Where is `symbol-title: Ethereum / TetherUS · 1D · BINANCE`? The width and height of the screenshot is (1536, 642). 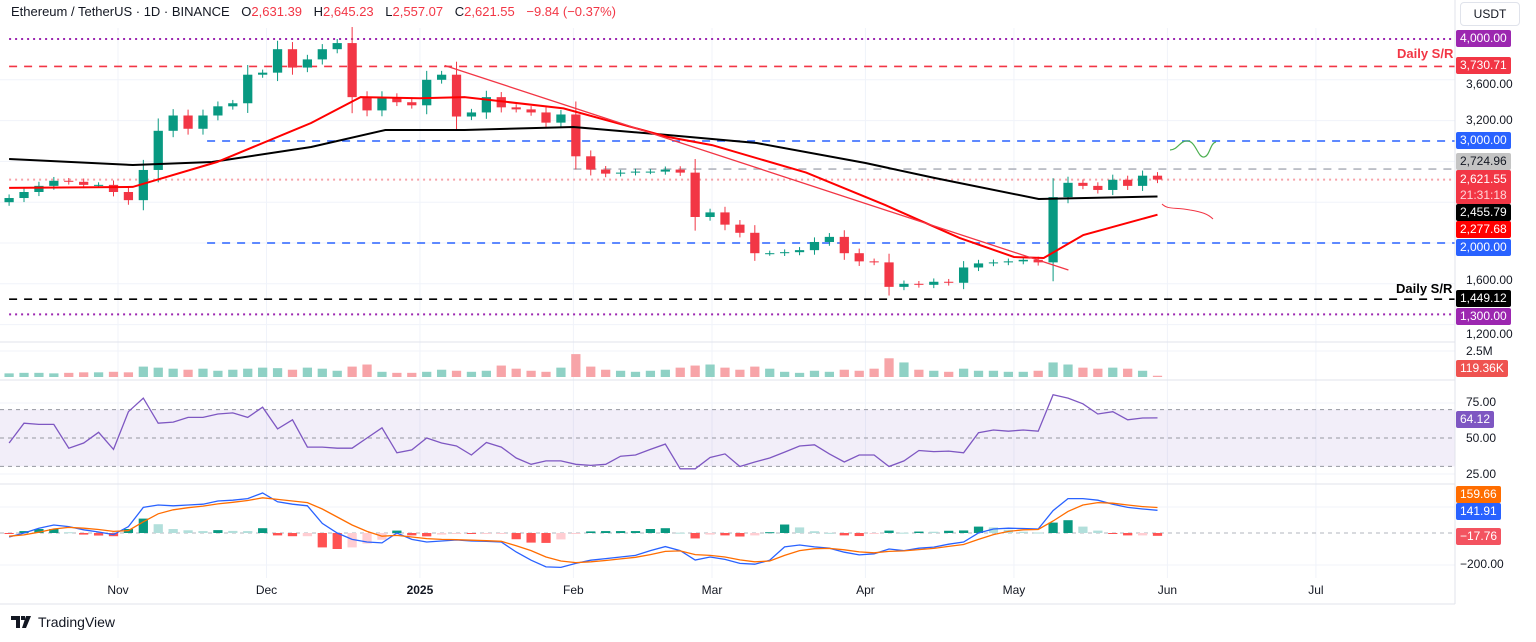
symbol-title: Ethereum / TetherUS · 1D · BINANCE is located at coordinates (120, 11).